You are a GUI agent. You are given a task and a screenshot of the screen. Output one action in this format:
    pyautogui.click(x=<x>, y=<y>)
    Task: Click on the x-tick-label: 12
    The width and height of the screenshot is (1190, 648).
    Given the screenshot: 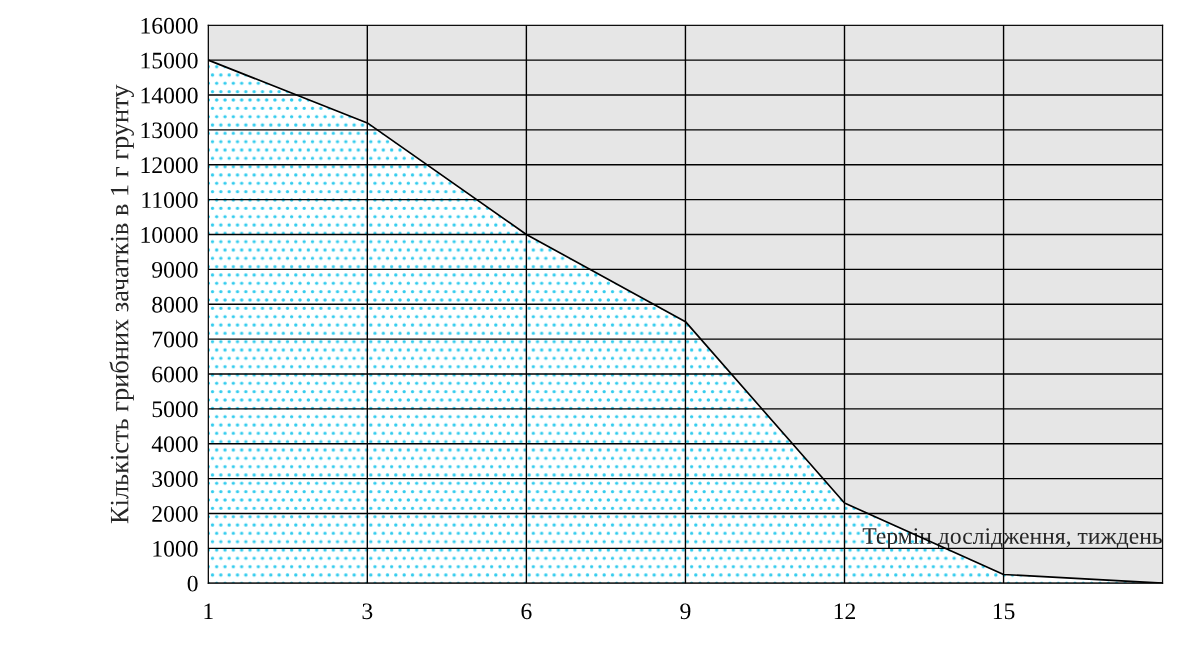 What is the action you would take?
    pyautogui.click(x=845, y=611)
    